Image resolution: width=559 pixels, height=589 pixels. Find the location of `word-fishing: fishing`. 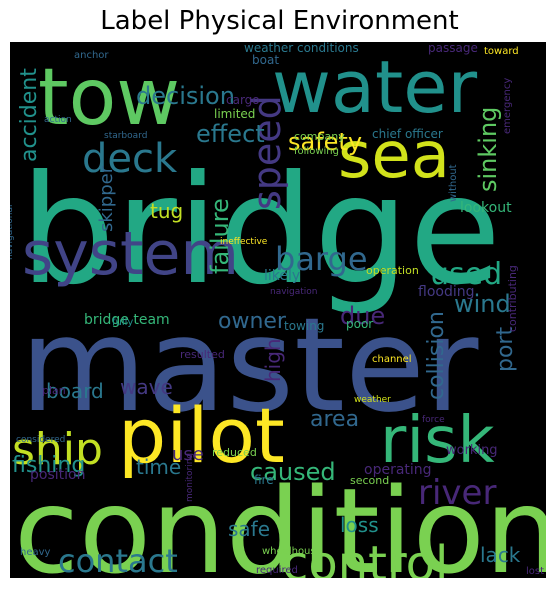

word-fishing: fishing is located at coordinates (48, 465).